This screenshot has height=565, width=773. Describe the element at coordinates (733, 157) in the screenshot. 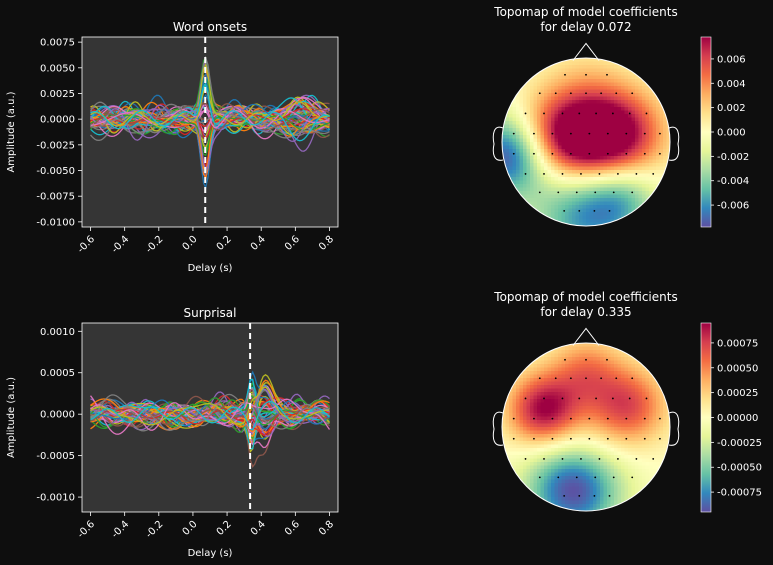

I see `colorbar-tick-label: -0.002` at that location.